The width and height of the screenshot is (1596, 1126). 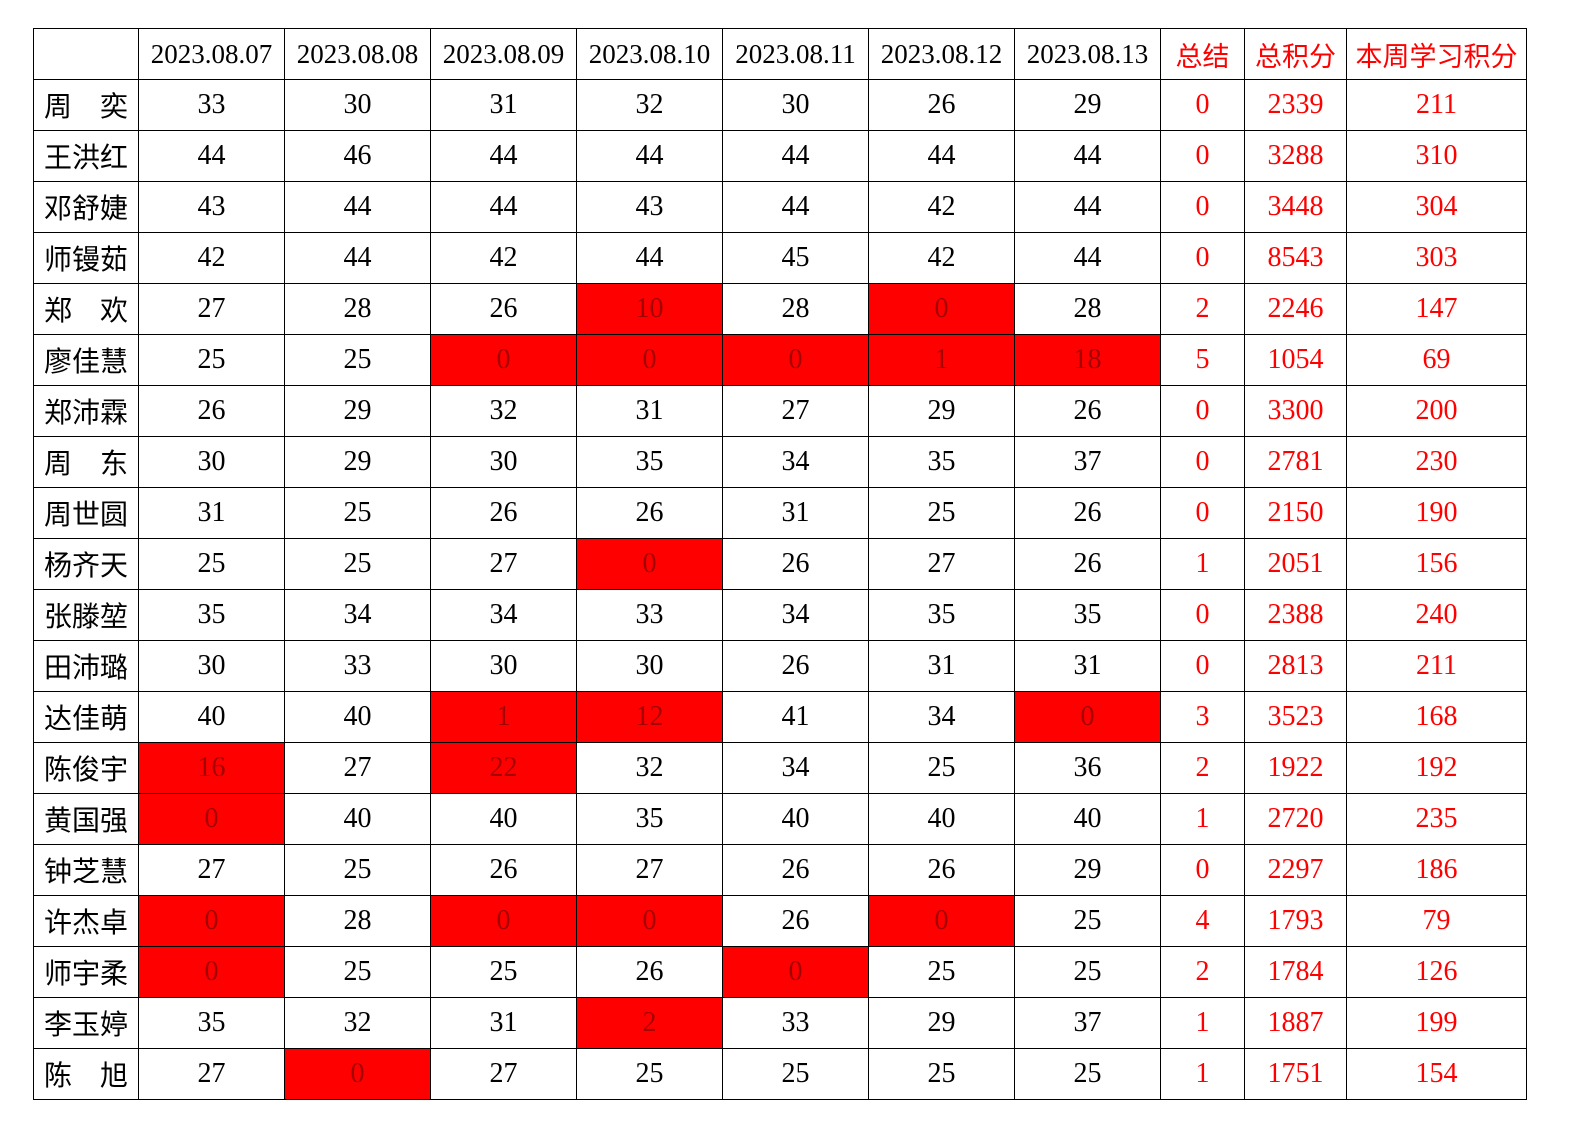 What do you see at coordinates (86, 870) in the screenshot?
I see `student-name-cell: 钟芝慧` at bounding box center [86, 870].